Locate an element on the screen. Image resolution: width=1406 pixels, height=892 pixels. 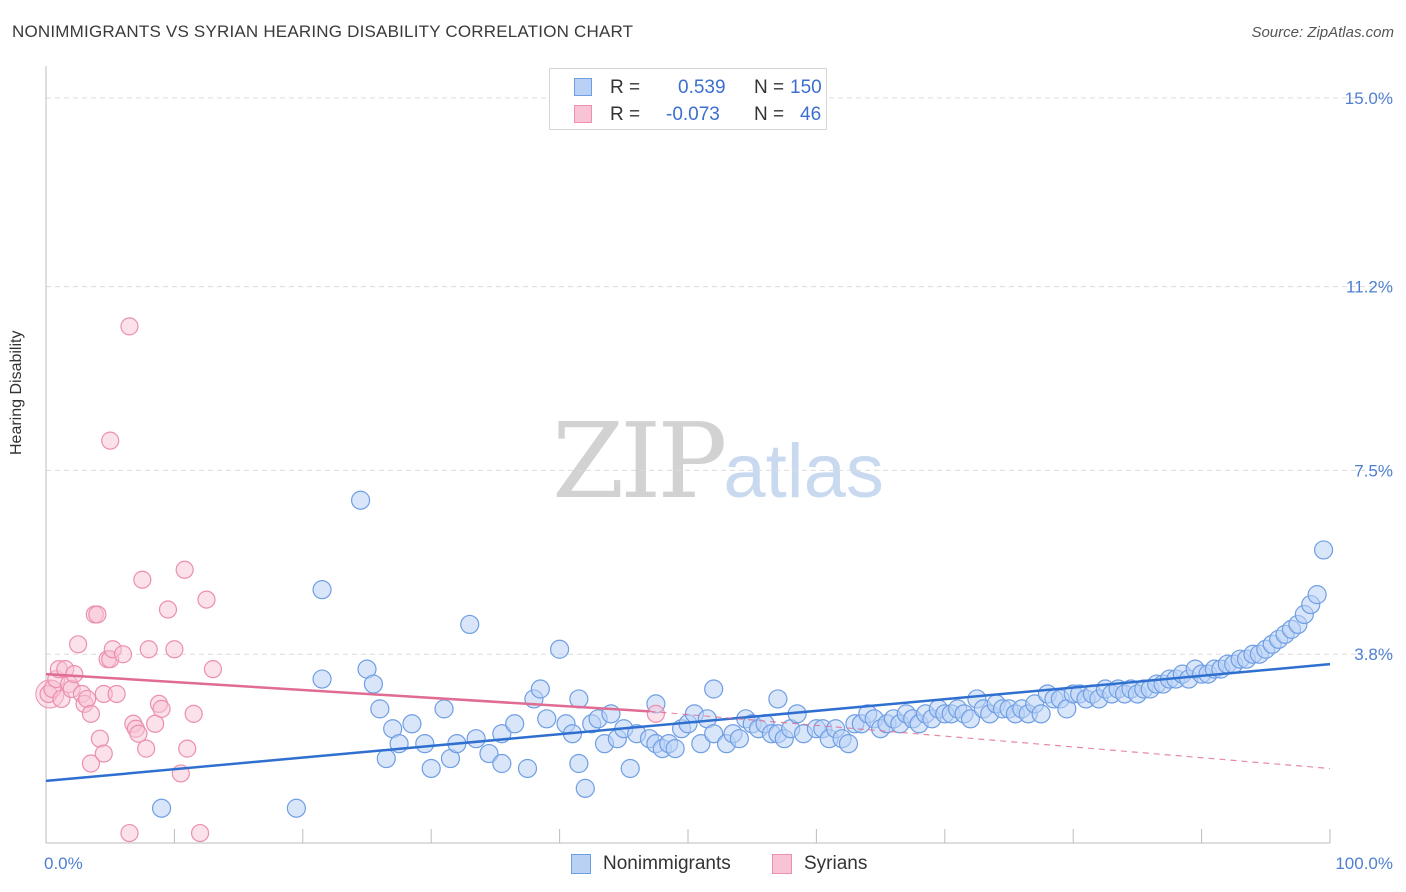
legend-swatch-syrians is located at coordinates (583, 114).